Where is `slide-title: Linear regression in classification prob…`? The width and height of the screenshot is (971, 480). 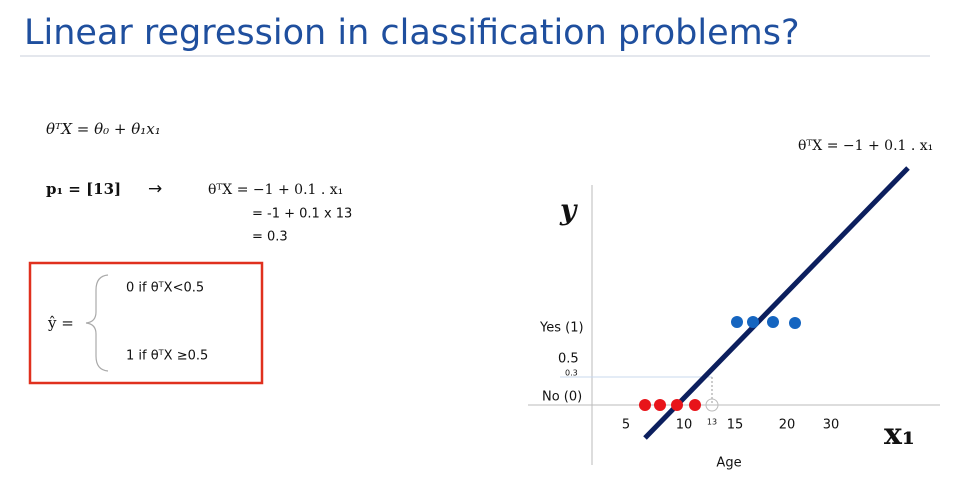 slide-title: Linear regression in classification prob… is located at coordinates (412, 33).